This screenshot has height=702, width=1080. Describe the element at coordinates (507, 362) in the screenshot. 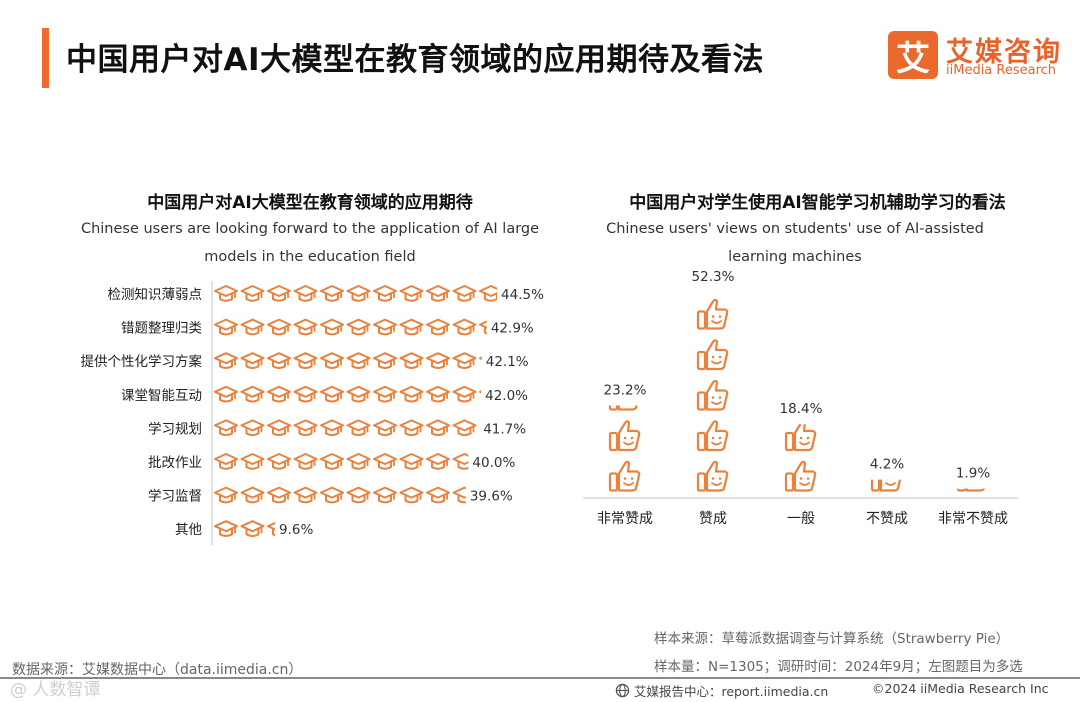

I see `data-label: 42.1%` at that location.